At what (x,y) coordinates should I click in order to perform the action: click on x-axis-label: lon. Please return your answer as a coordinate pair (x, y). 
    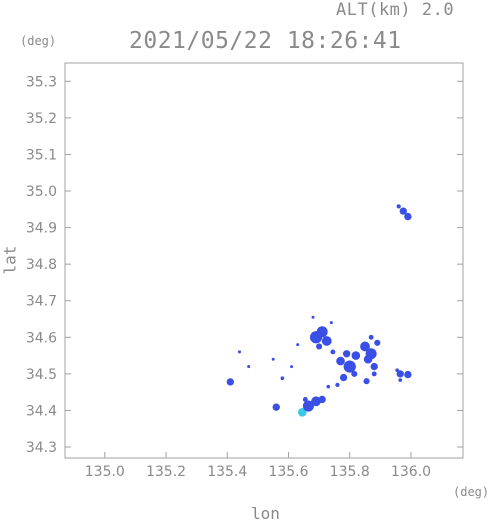
    Looking at the image, I should click on (265, 513).